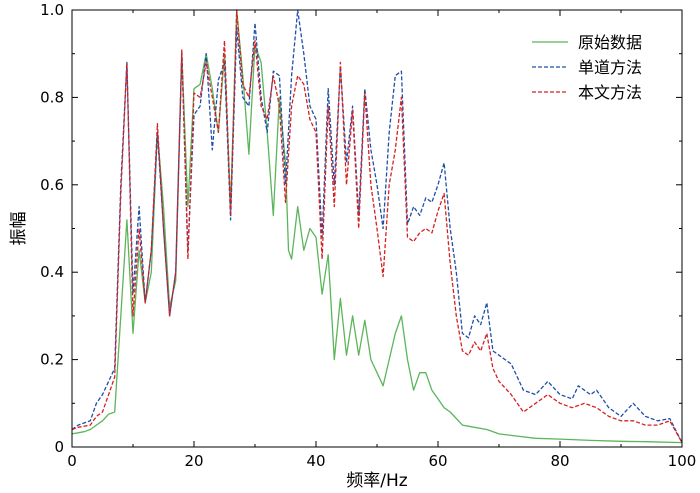 This screenshot has width=700, height=493. Describe the element at coordinates (59, 447) in the screenshot. I see `y-tick-label: 0` at that location.